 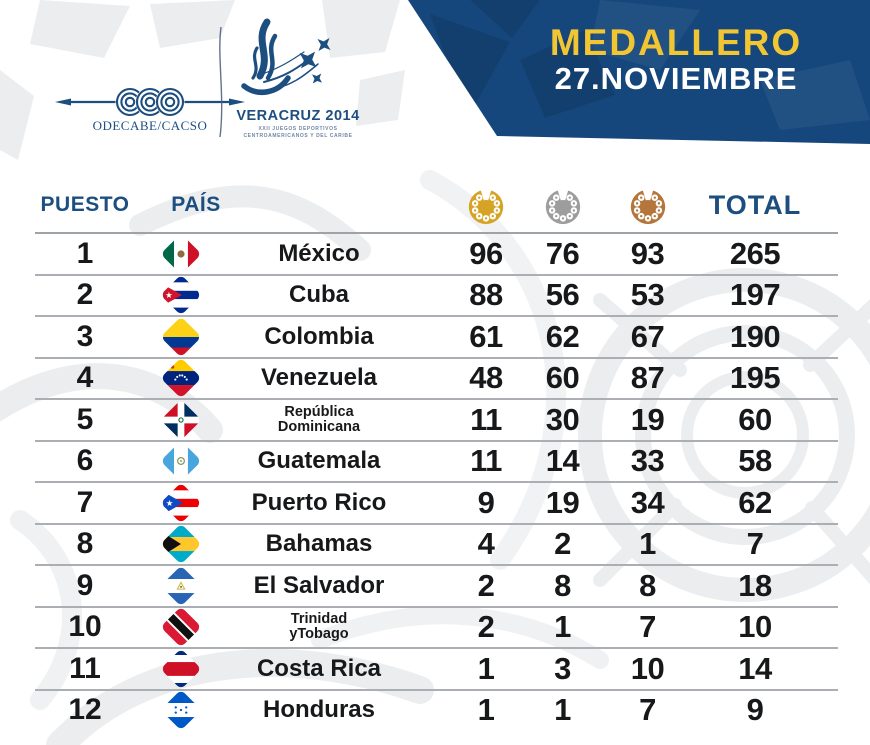 I want to click on banner-title: MEDALLERO, so click(x=676, y=42).